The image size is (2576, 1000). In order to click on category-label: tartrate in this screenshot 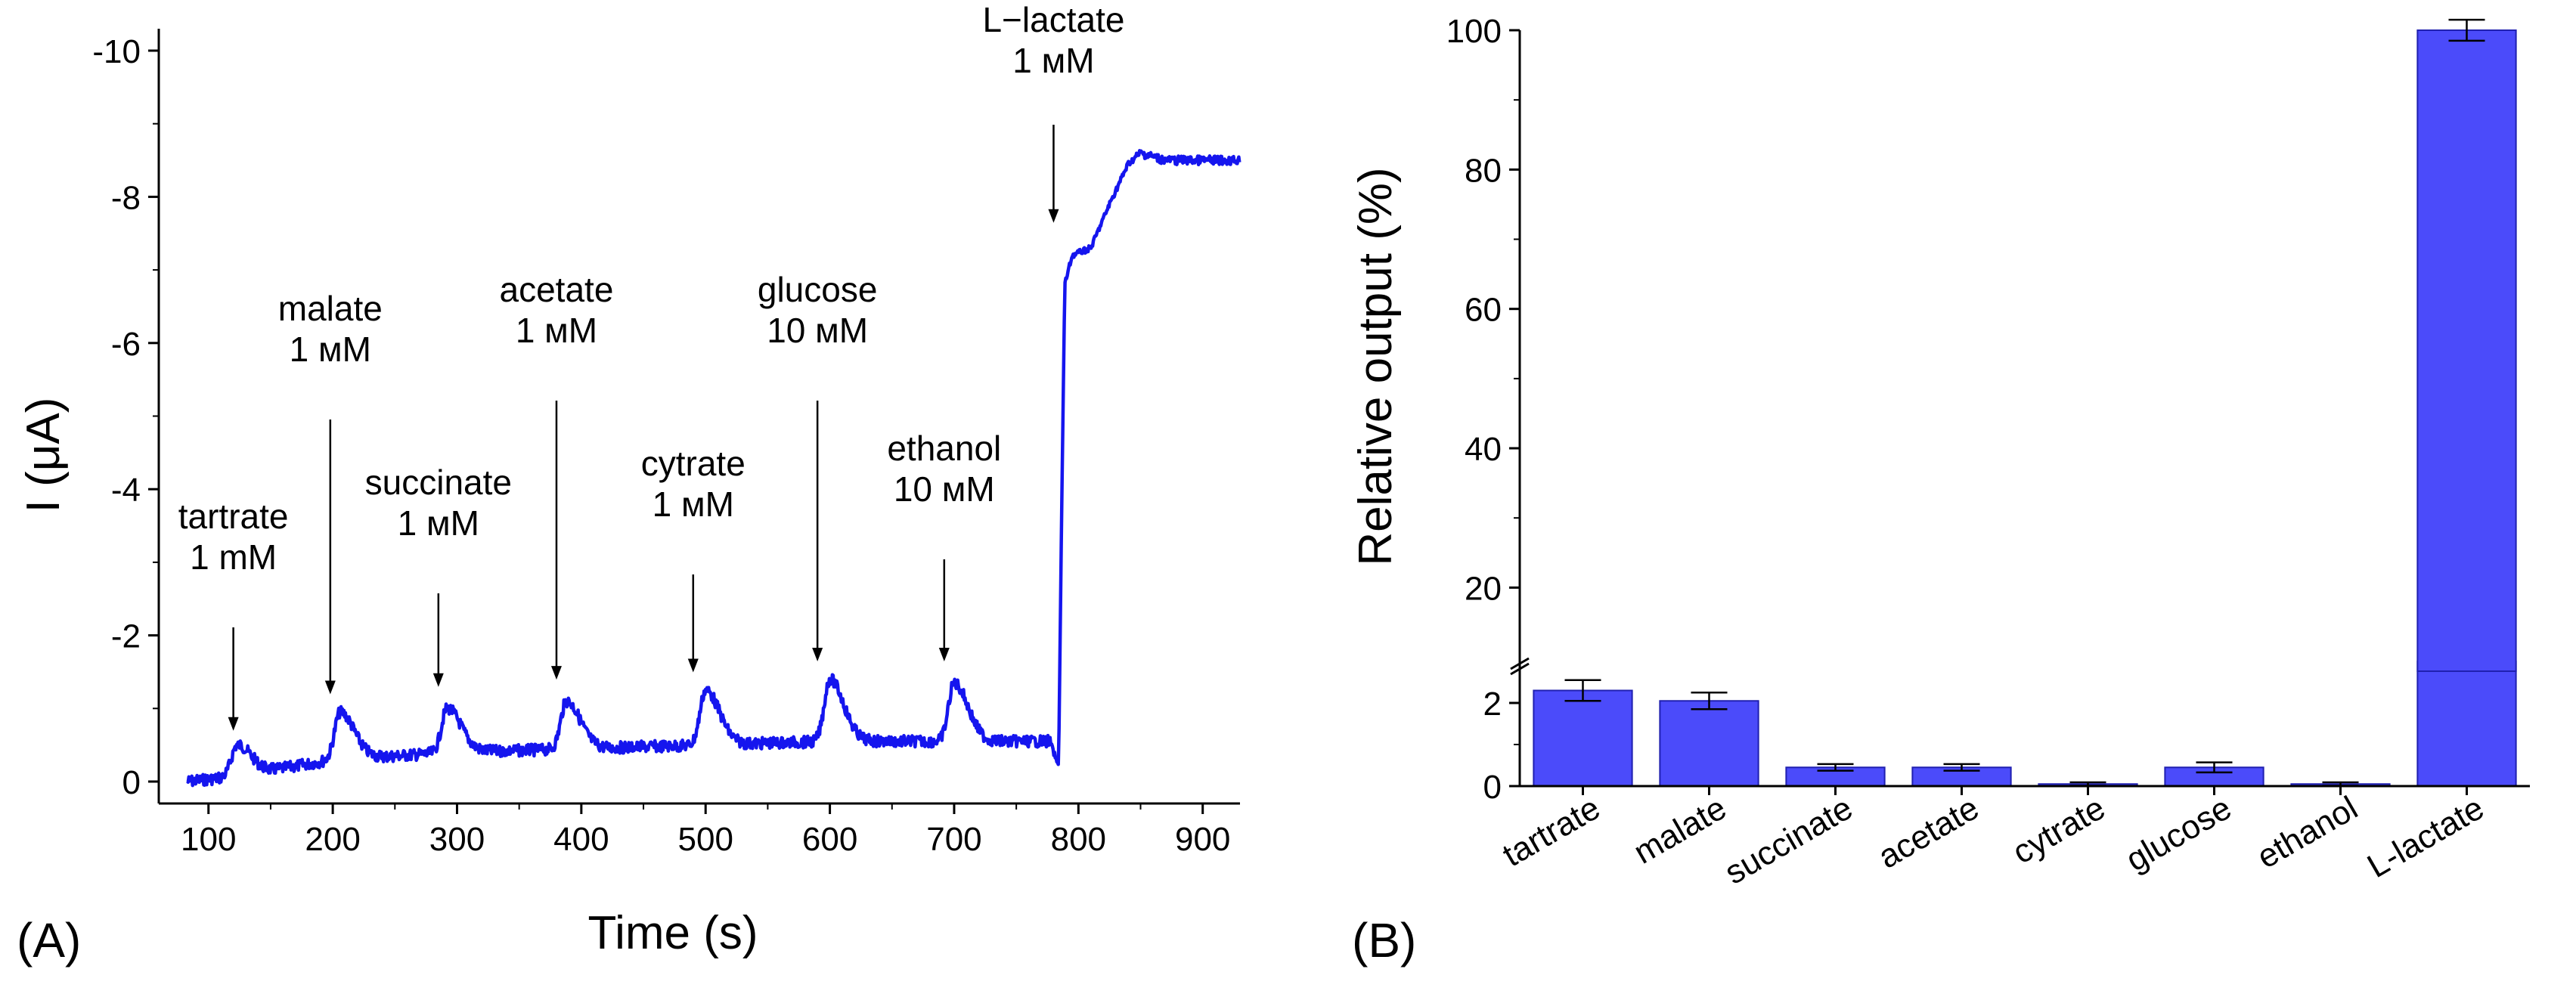, I will do `click(1551, 831)`.